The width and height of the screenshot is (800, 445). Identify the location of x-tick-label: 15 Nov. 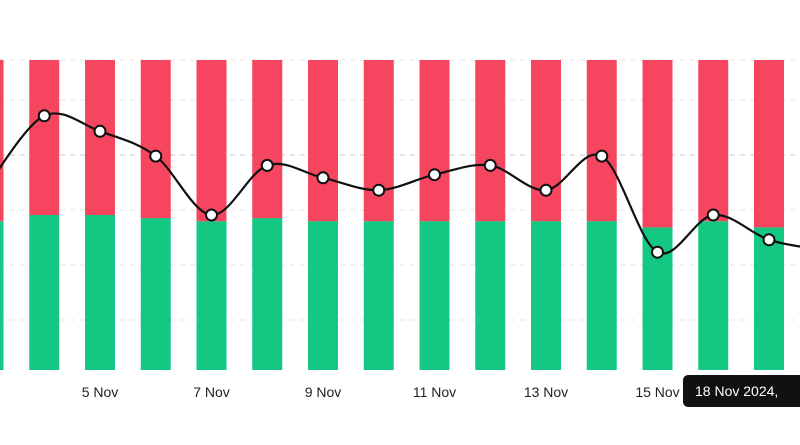
(657, 392).